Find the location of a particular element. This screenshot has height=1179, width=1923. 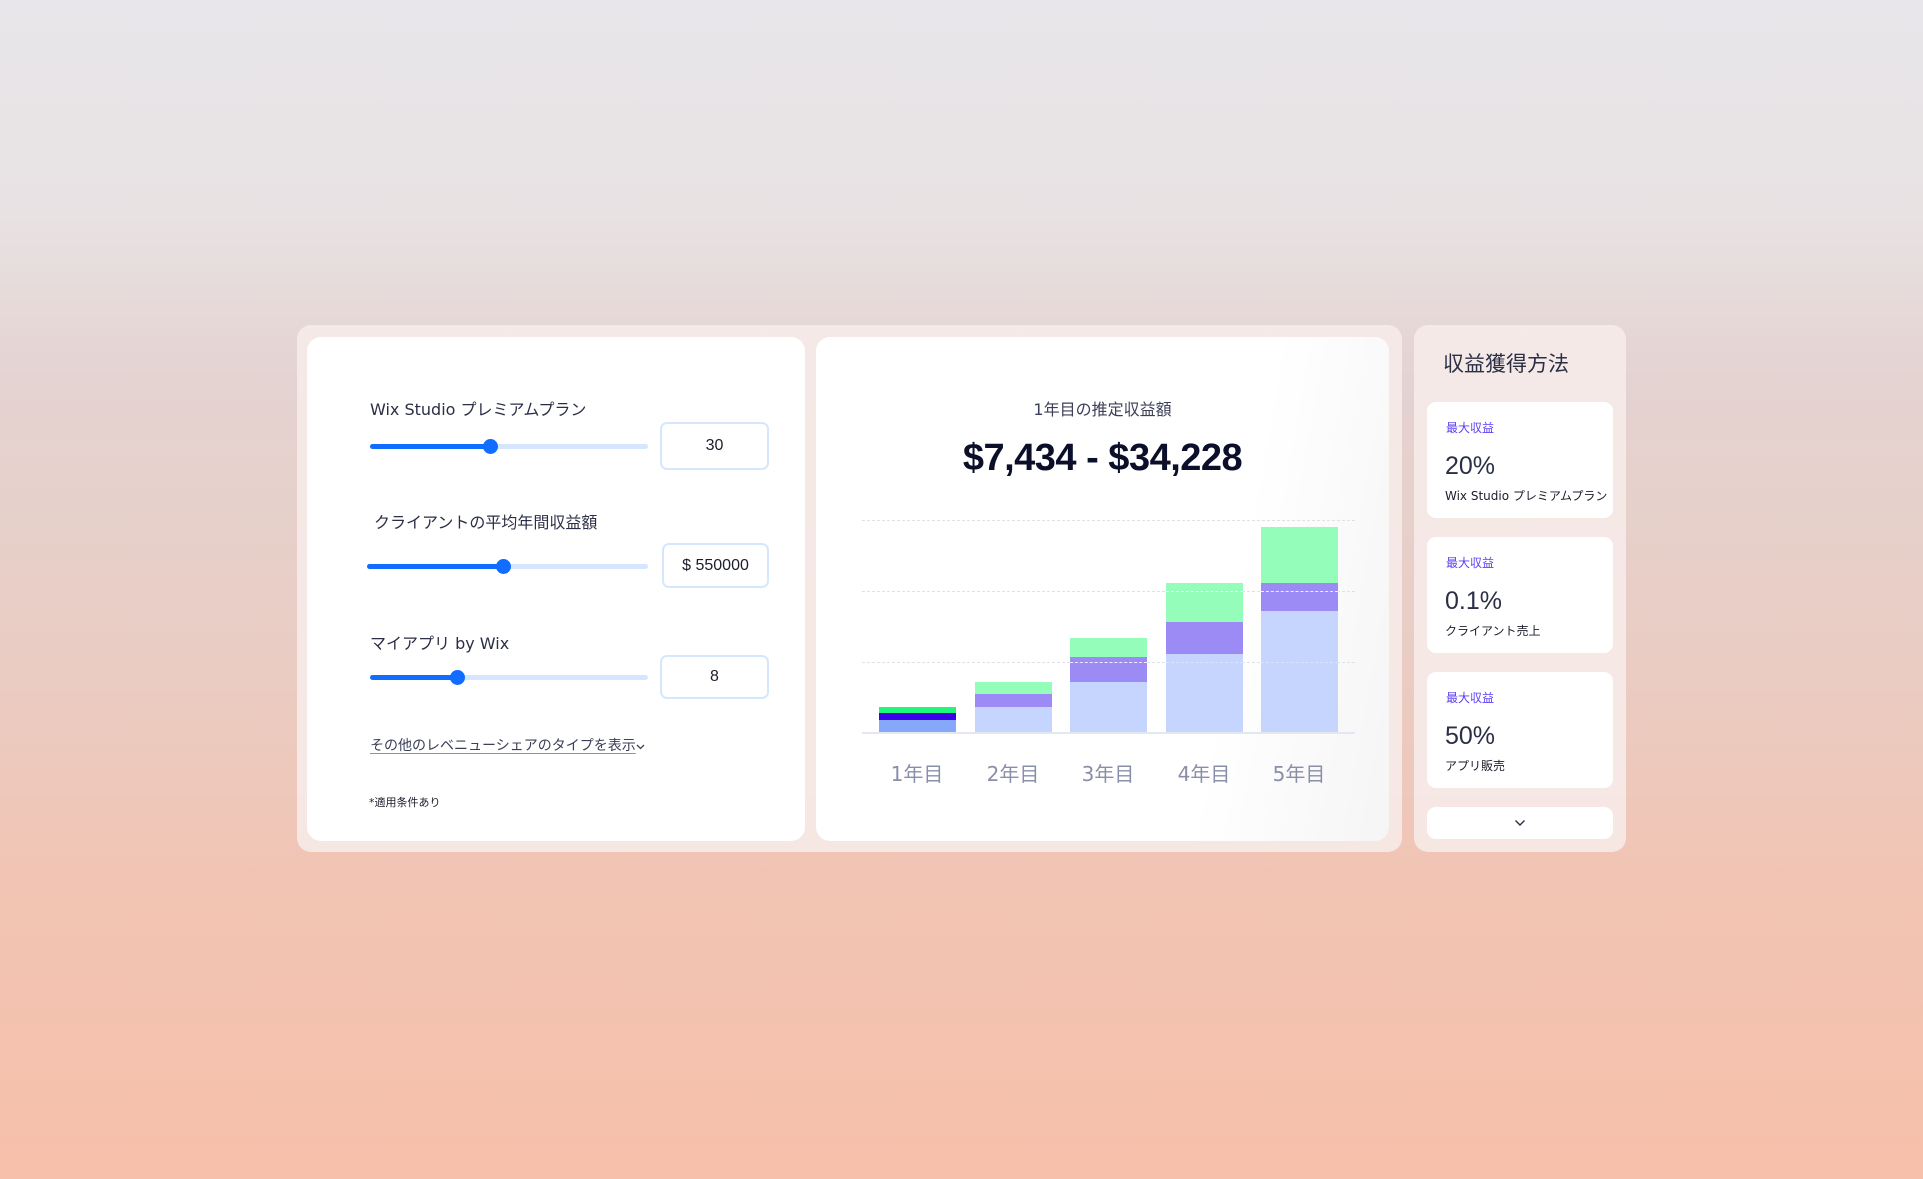

revenue-card-premium-plan: 最大収益 20% Wix Studio プレミアムプラン is located at coordinates (1520, 460).